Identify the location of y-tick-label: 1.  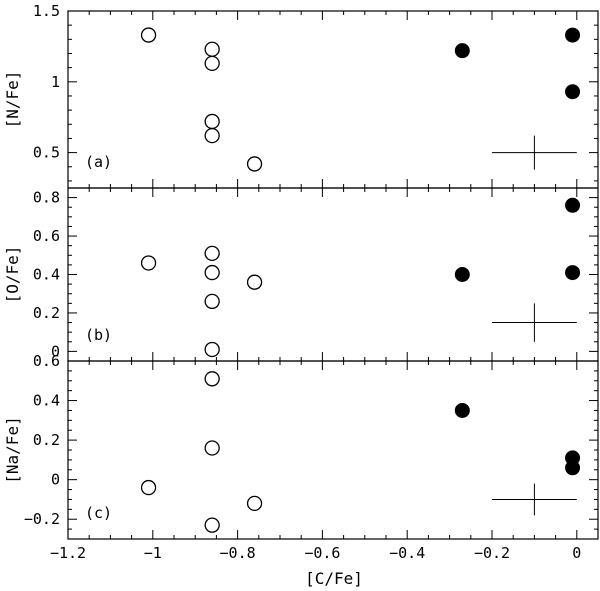
(55, 82).